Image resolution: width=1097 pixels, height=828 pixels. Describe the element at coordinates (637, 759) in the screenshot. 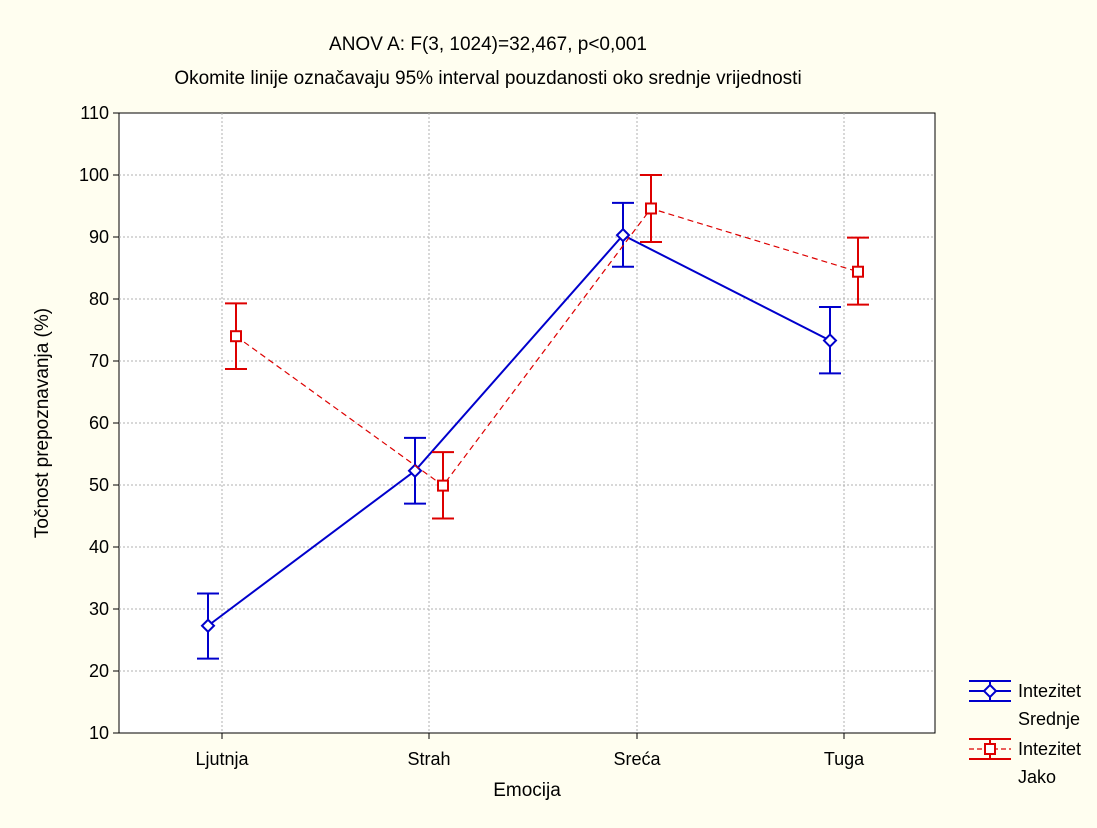

I see `x-tick-label: Sreća` at that location.